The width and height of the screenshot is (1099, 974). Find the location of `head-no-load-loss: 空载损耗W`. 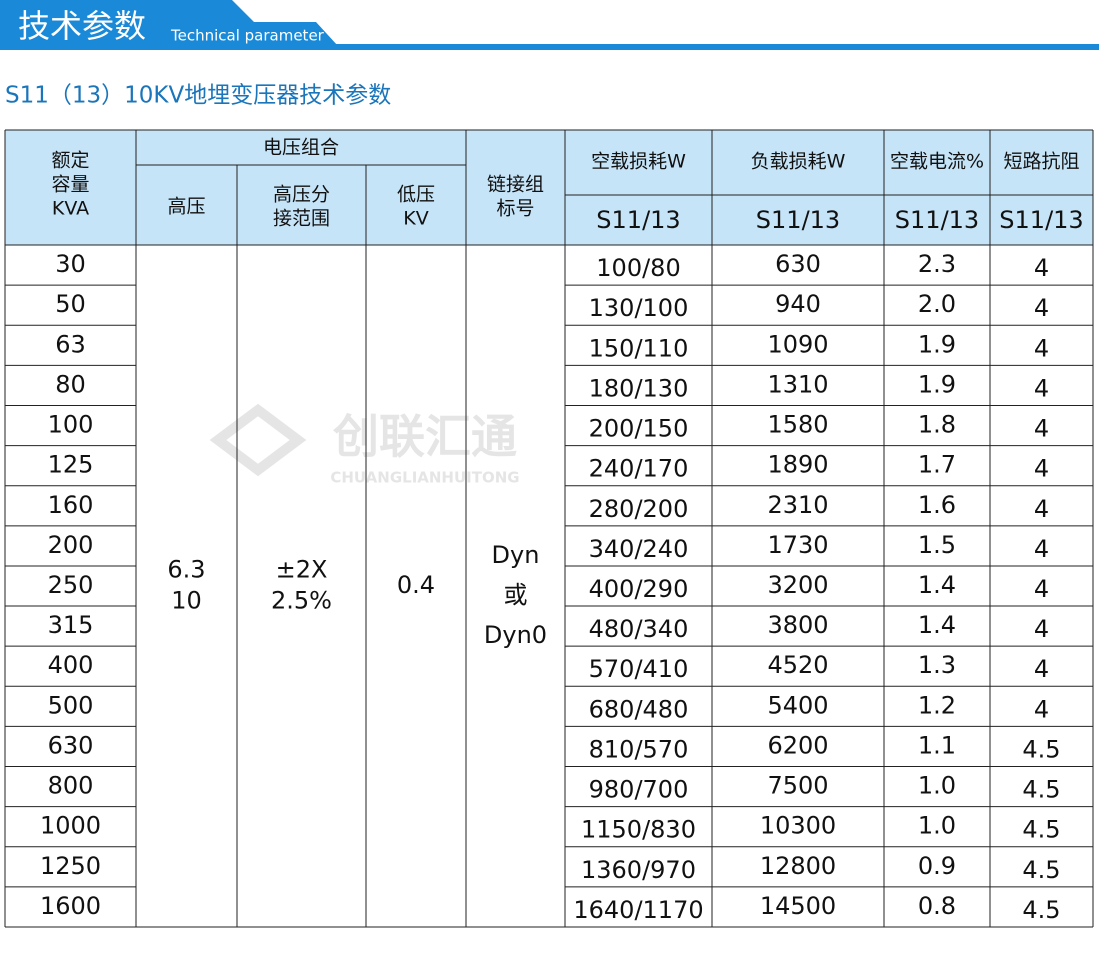

head-no-load-loss: 空载损耗W is located at coordinates (638, 162).